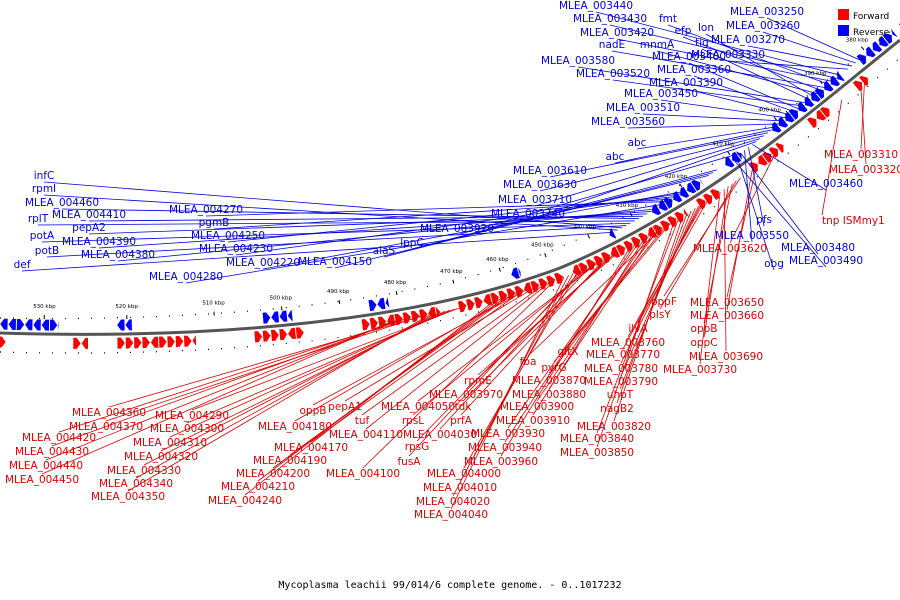 The height and width of the screenshot is (600, 900). What do you see at coordinates (774, 264) in the screenshot?
I see `gene-label: obg` at bounding box center [774, 264].